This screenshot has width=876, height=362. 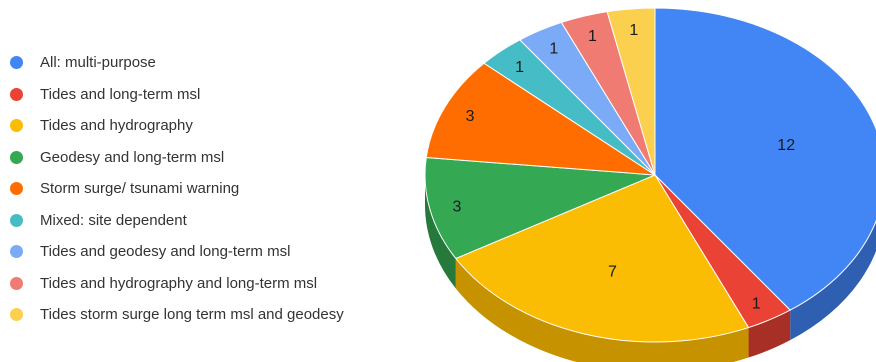 What do you see at coordinates (612, 271) in the screenshot?
I see `slice-value-label: 7` at bounding box center [612, 271].